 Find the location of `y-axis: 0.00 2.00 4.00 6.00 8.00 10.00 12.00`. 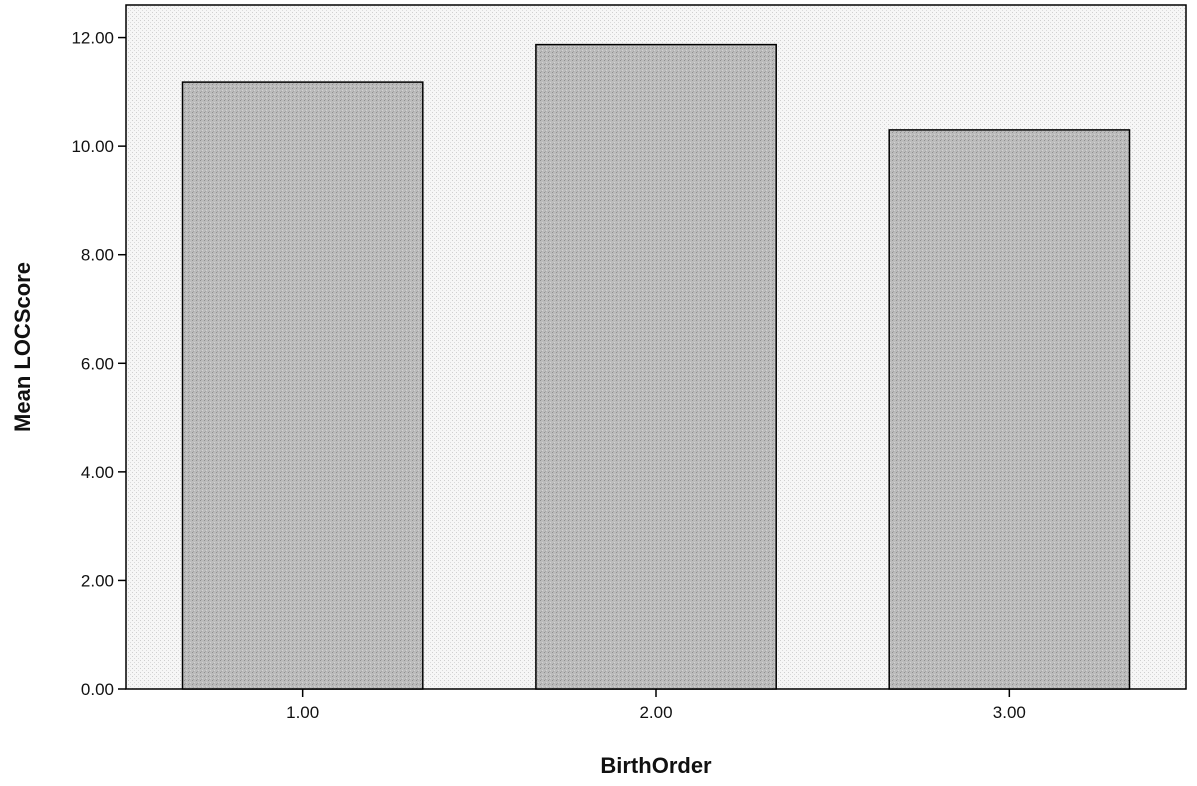

y-axis: 0.00 2.00 4.00 6.00 8.00 10.00 12.00 is located at coordinates (98, 364).